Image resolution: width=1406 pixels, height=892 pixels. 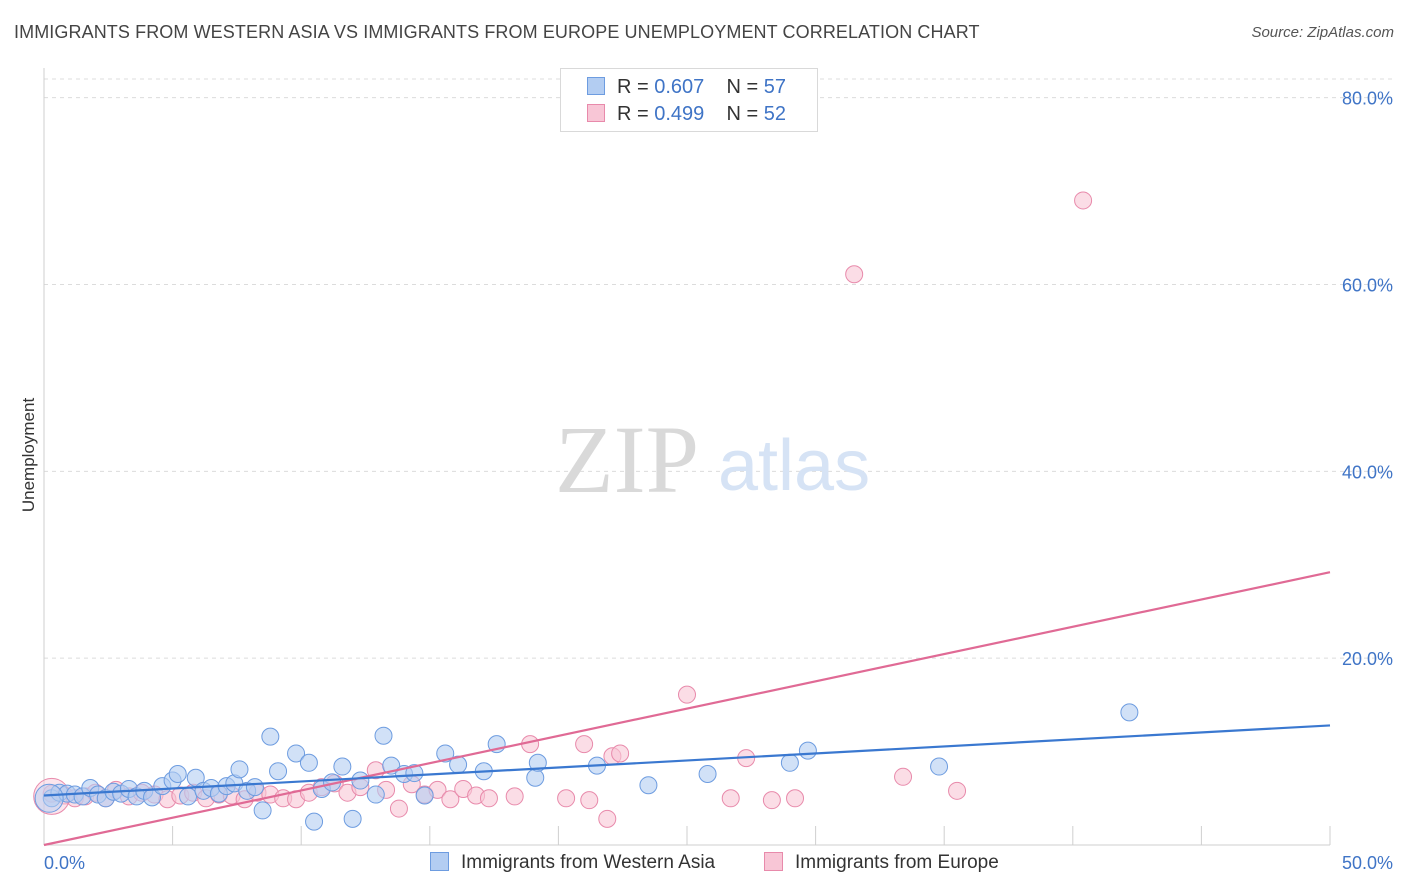 I want to click on y-tick-label: 20.0%, so click(x=1367, y=659).